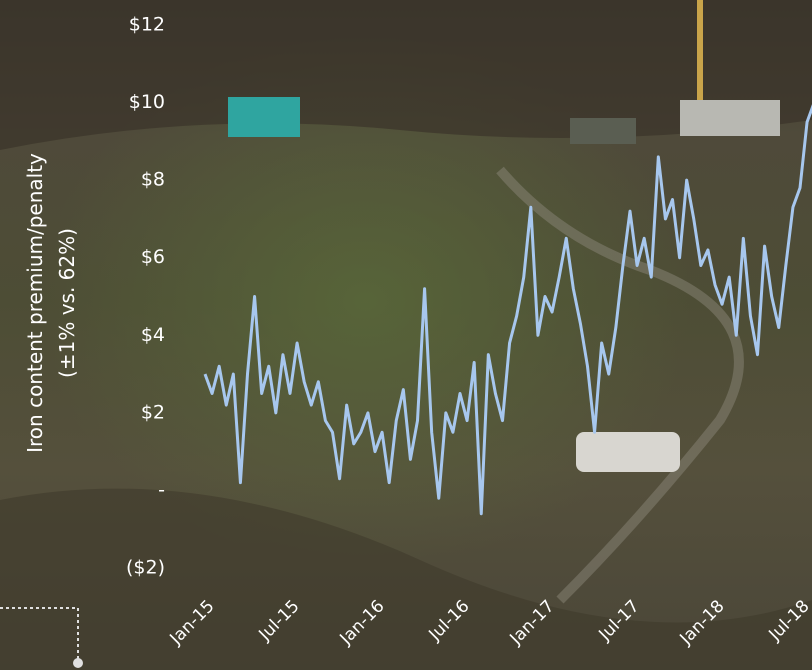  Describe the element at coordinates (153, 412) in the screenshot. I see `y-tick-label: $2` at that location.